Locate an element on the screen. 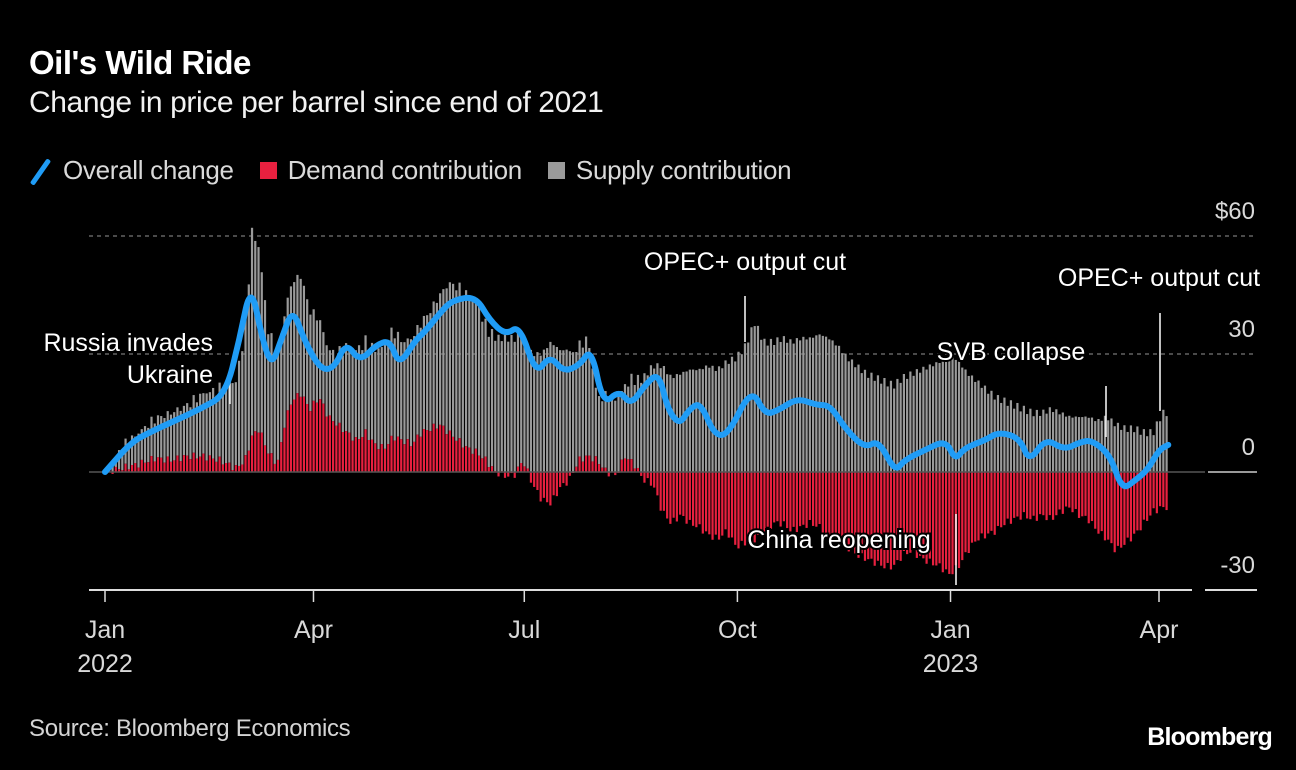 The width and height of the screenshot is (1296, 770). annotation-label: China reopening is located at coordinates (838, 540).